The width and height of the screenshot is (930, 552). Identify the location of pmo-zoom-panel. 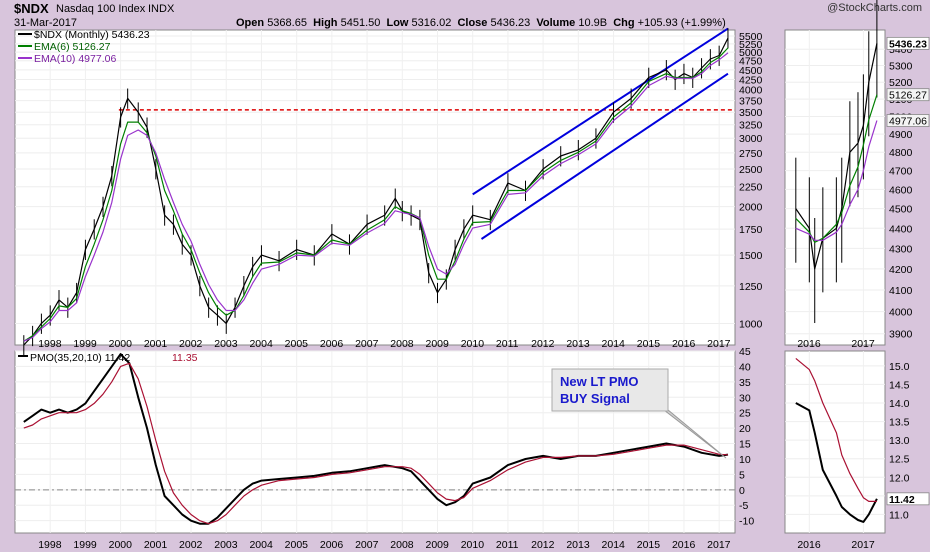
(835, 442).